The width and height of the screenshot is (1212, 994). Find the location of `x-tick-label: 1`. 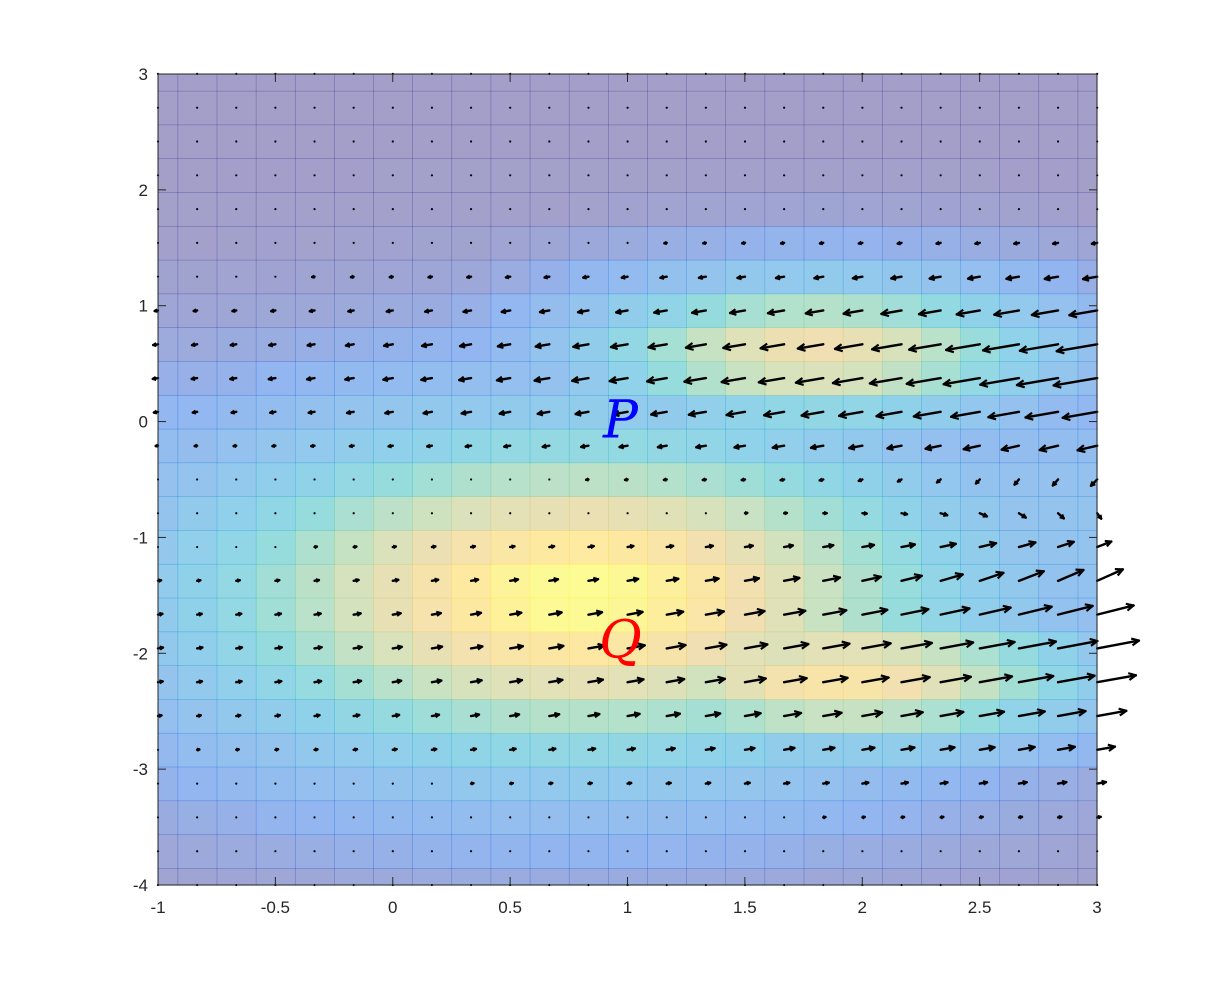

x-tick-label: 1 is located at coordinates (627, 907).